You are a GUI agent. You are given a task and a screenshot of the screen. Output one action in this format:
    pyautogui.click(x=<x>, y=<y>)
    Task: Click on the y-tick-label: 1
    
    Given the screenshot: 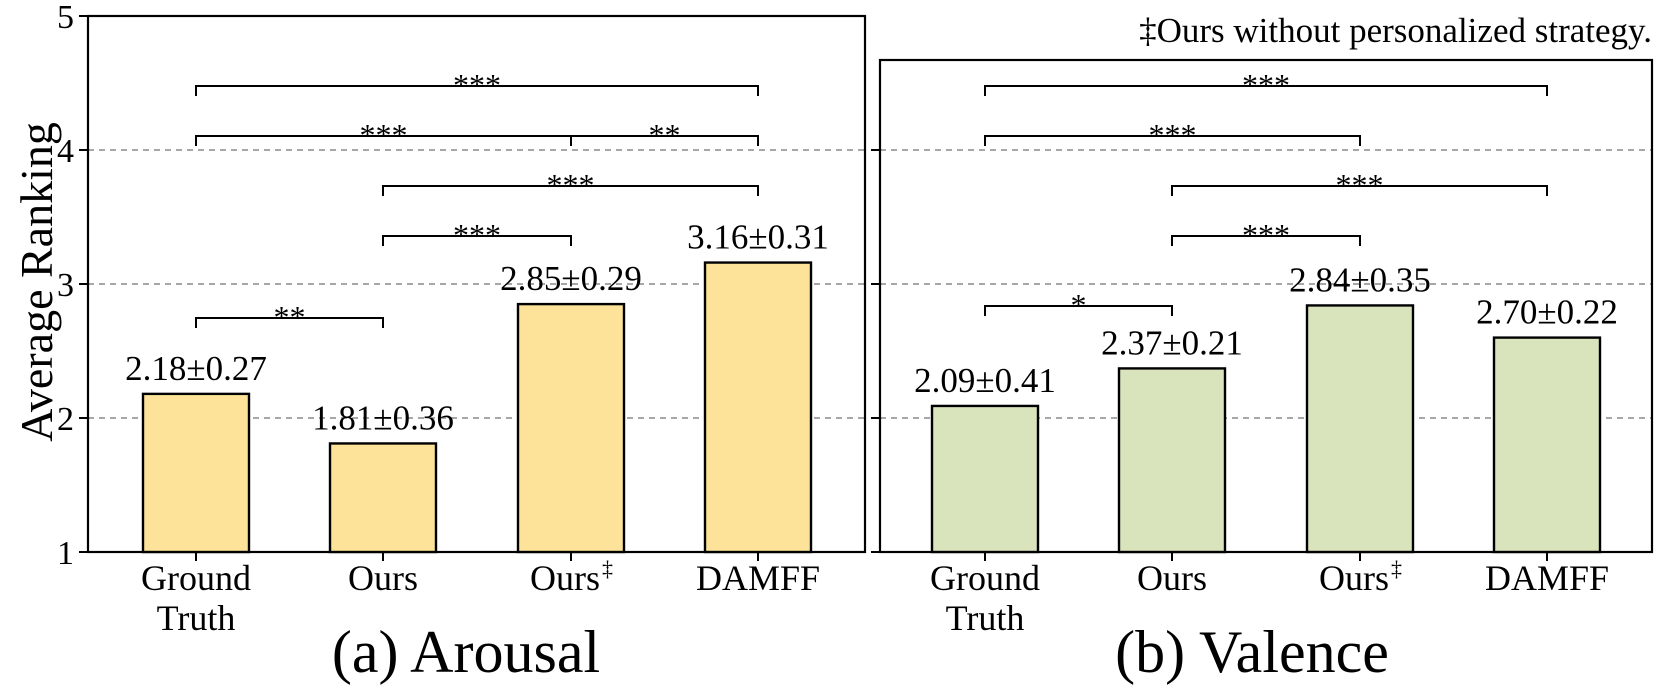 What is the action you would take?
    pyautogui.click(x=65, y=553)
    